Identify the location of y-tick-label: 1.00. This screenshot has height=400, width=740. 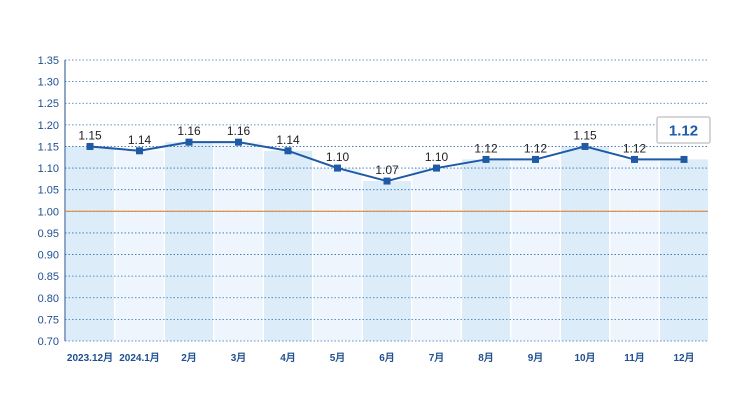
(48, 212).